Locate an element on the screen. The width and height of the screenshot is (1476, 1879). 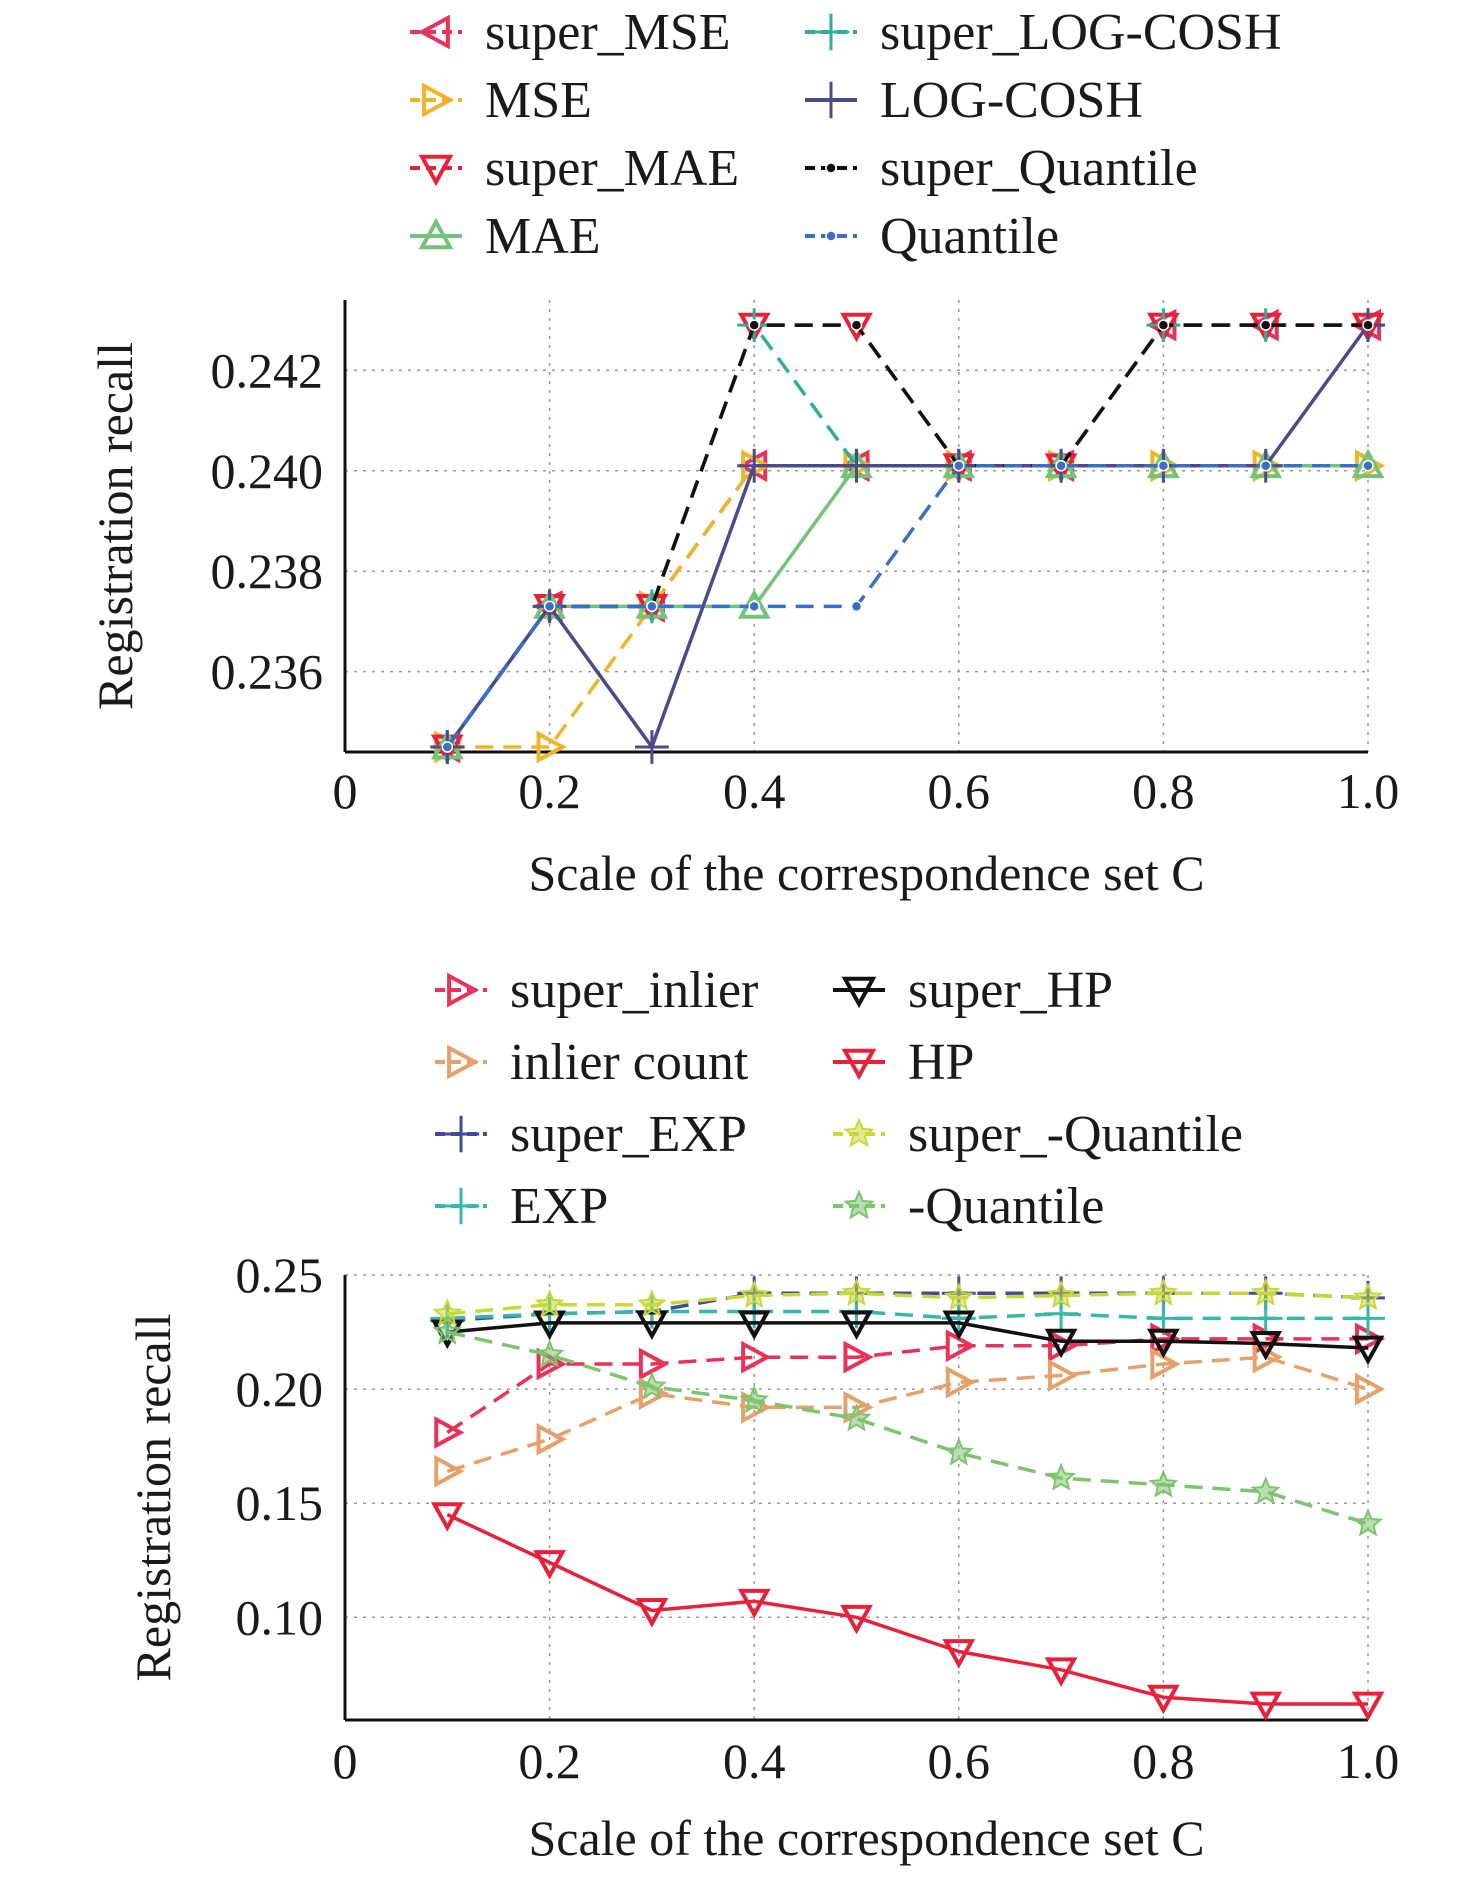
y-tick-label: 0.15 is located at coordinates (280, 1503).